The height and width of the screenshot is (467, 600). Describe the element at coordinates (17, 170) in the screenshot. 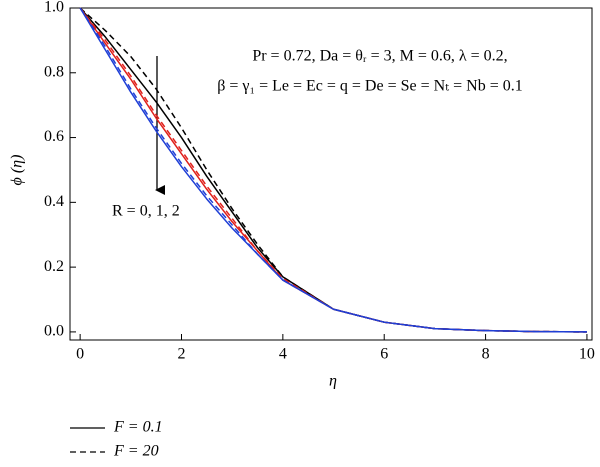

I see `y-axis-label: ϕ (η)` at that location.